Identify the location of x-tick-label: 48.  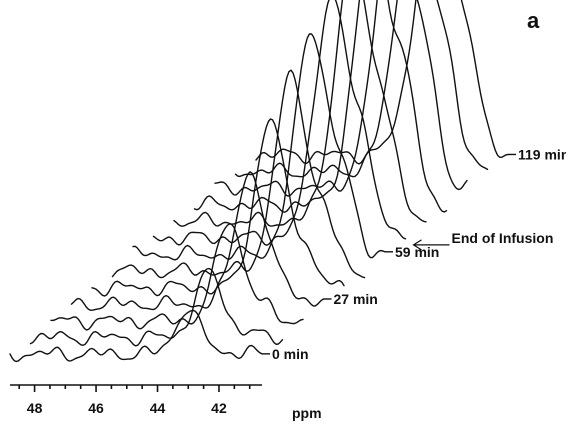
(35, 408).